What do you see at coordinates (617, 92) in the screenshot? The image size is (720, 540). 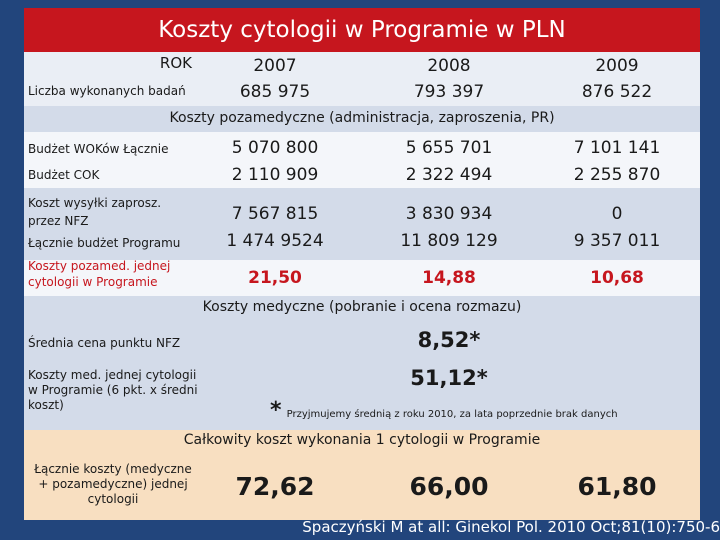 I see `liczba-2009: 876 522` at bounding box center [617, 92].